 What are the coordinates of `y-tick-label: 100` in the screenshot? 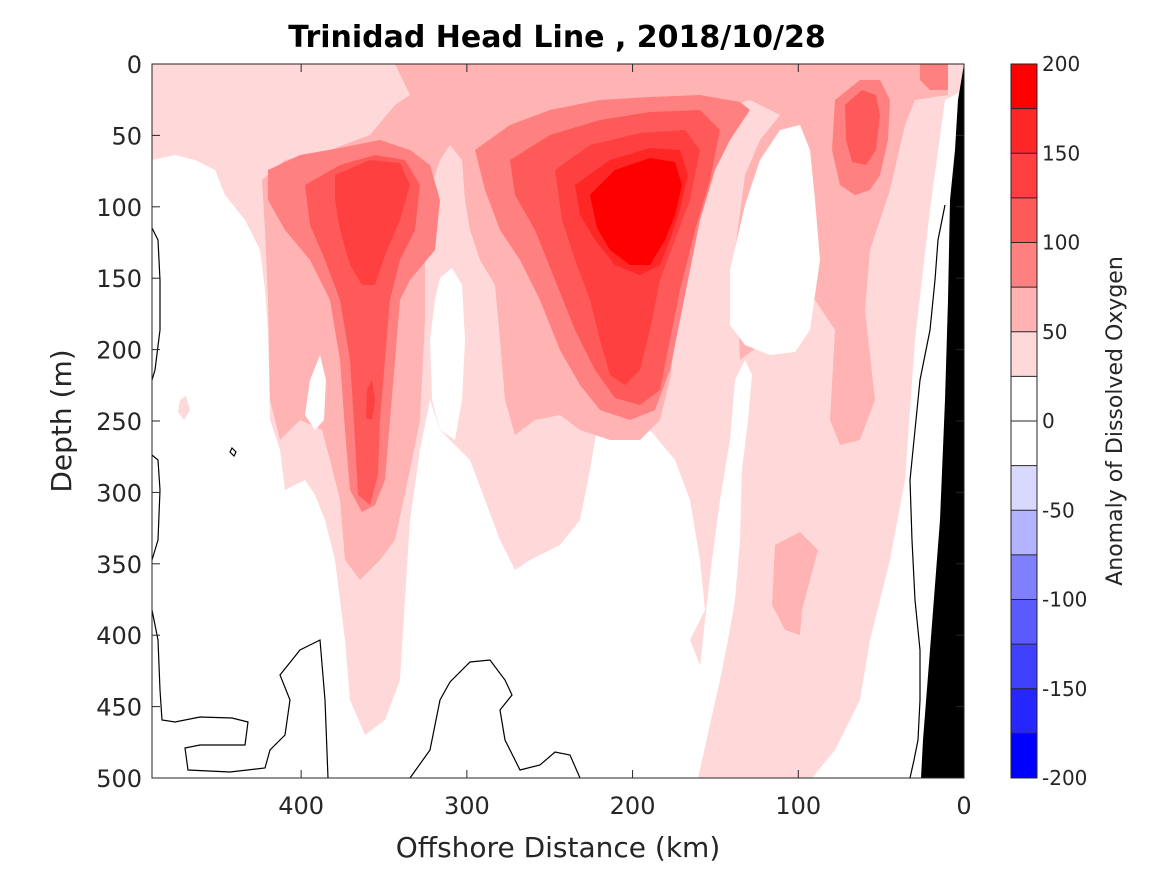 It's located at (119, 208).